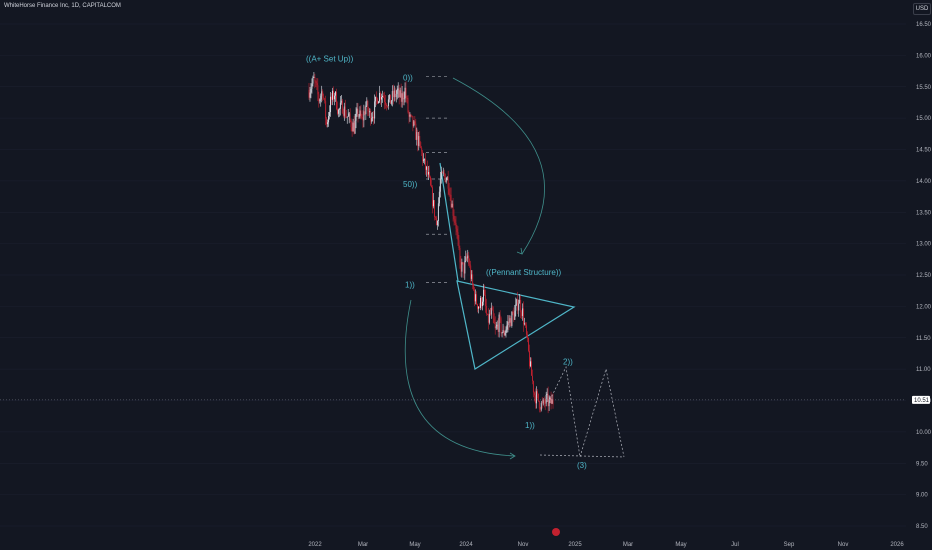  Describe the element at coordinates (924, 213) in the screenshot. I see `price-tick-label: 13.50` at that location.